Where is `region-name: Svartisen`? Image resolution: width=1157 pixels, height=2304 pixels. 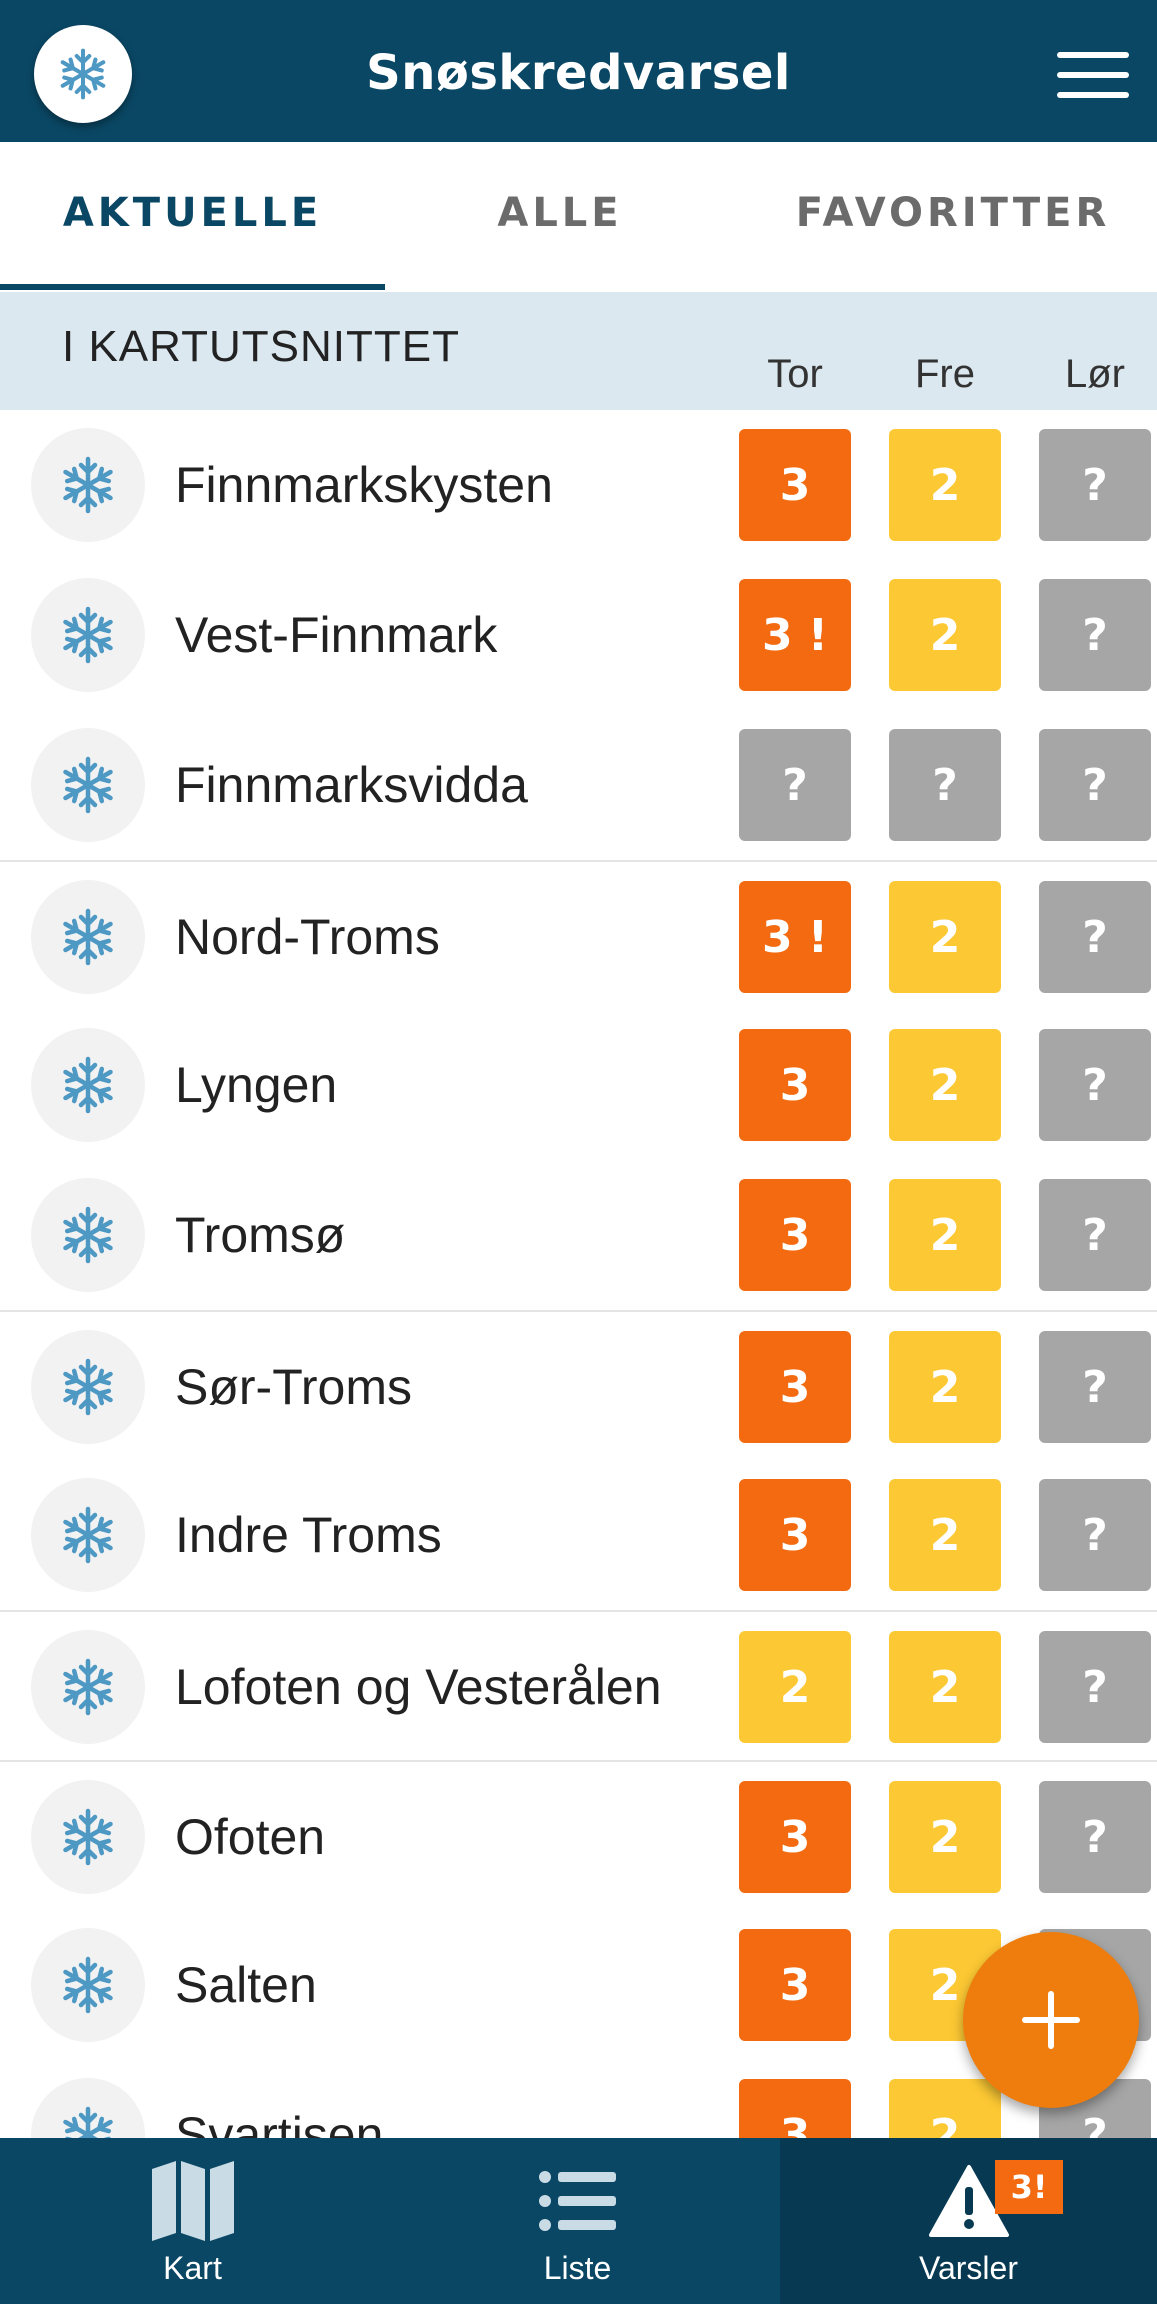
region-name: Svartisen is located at coordinates (279, 2122).